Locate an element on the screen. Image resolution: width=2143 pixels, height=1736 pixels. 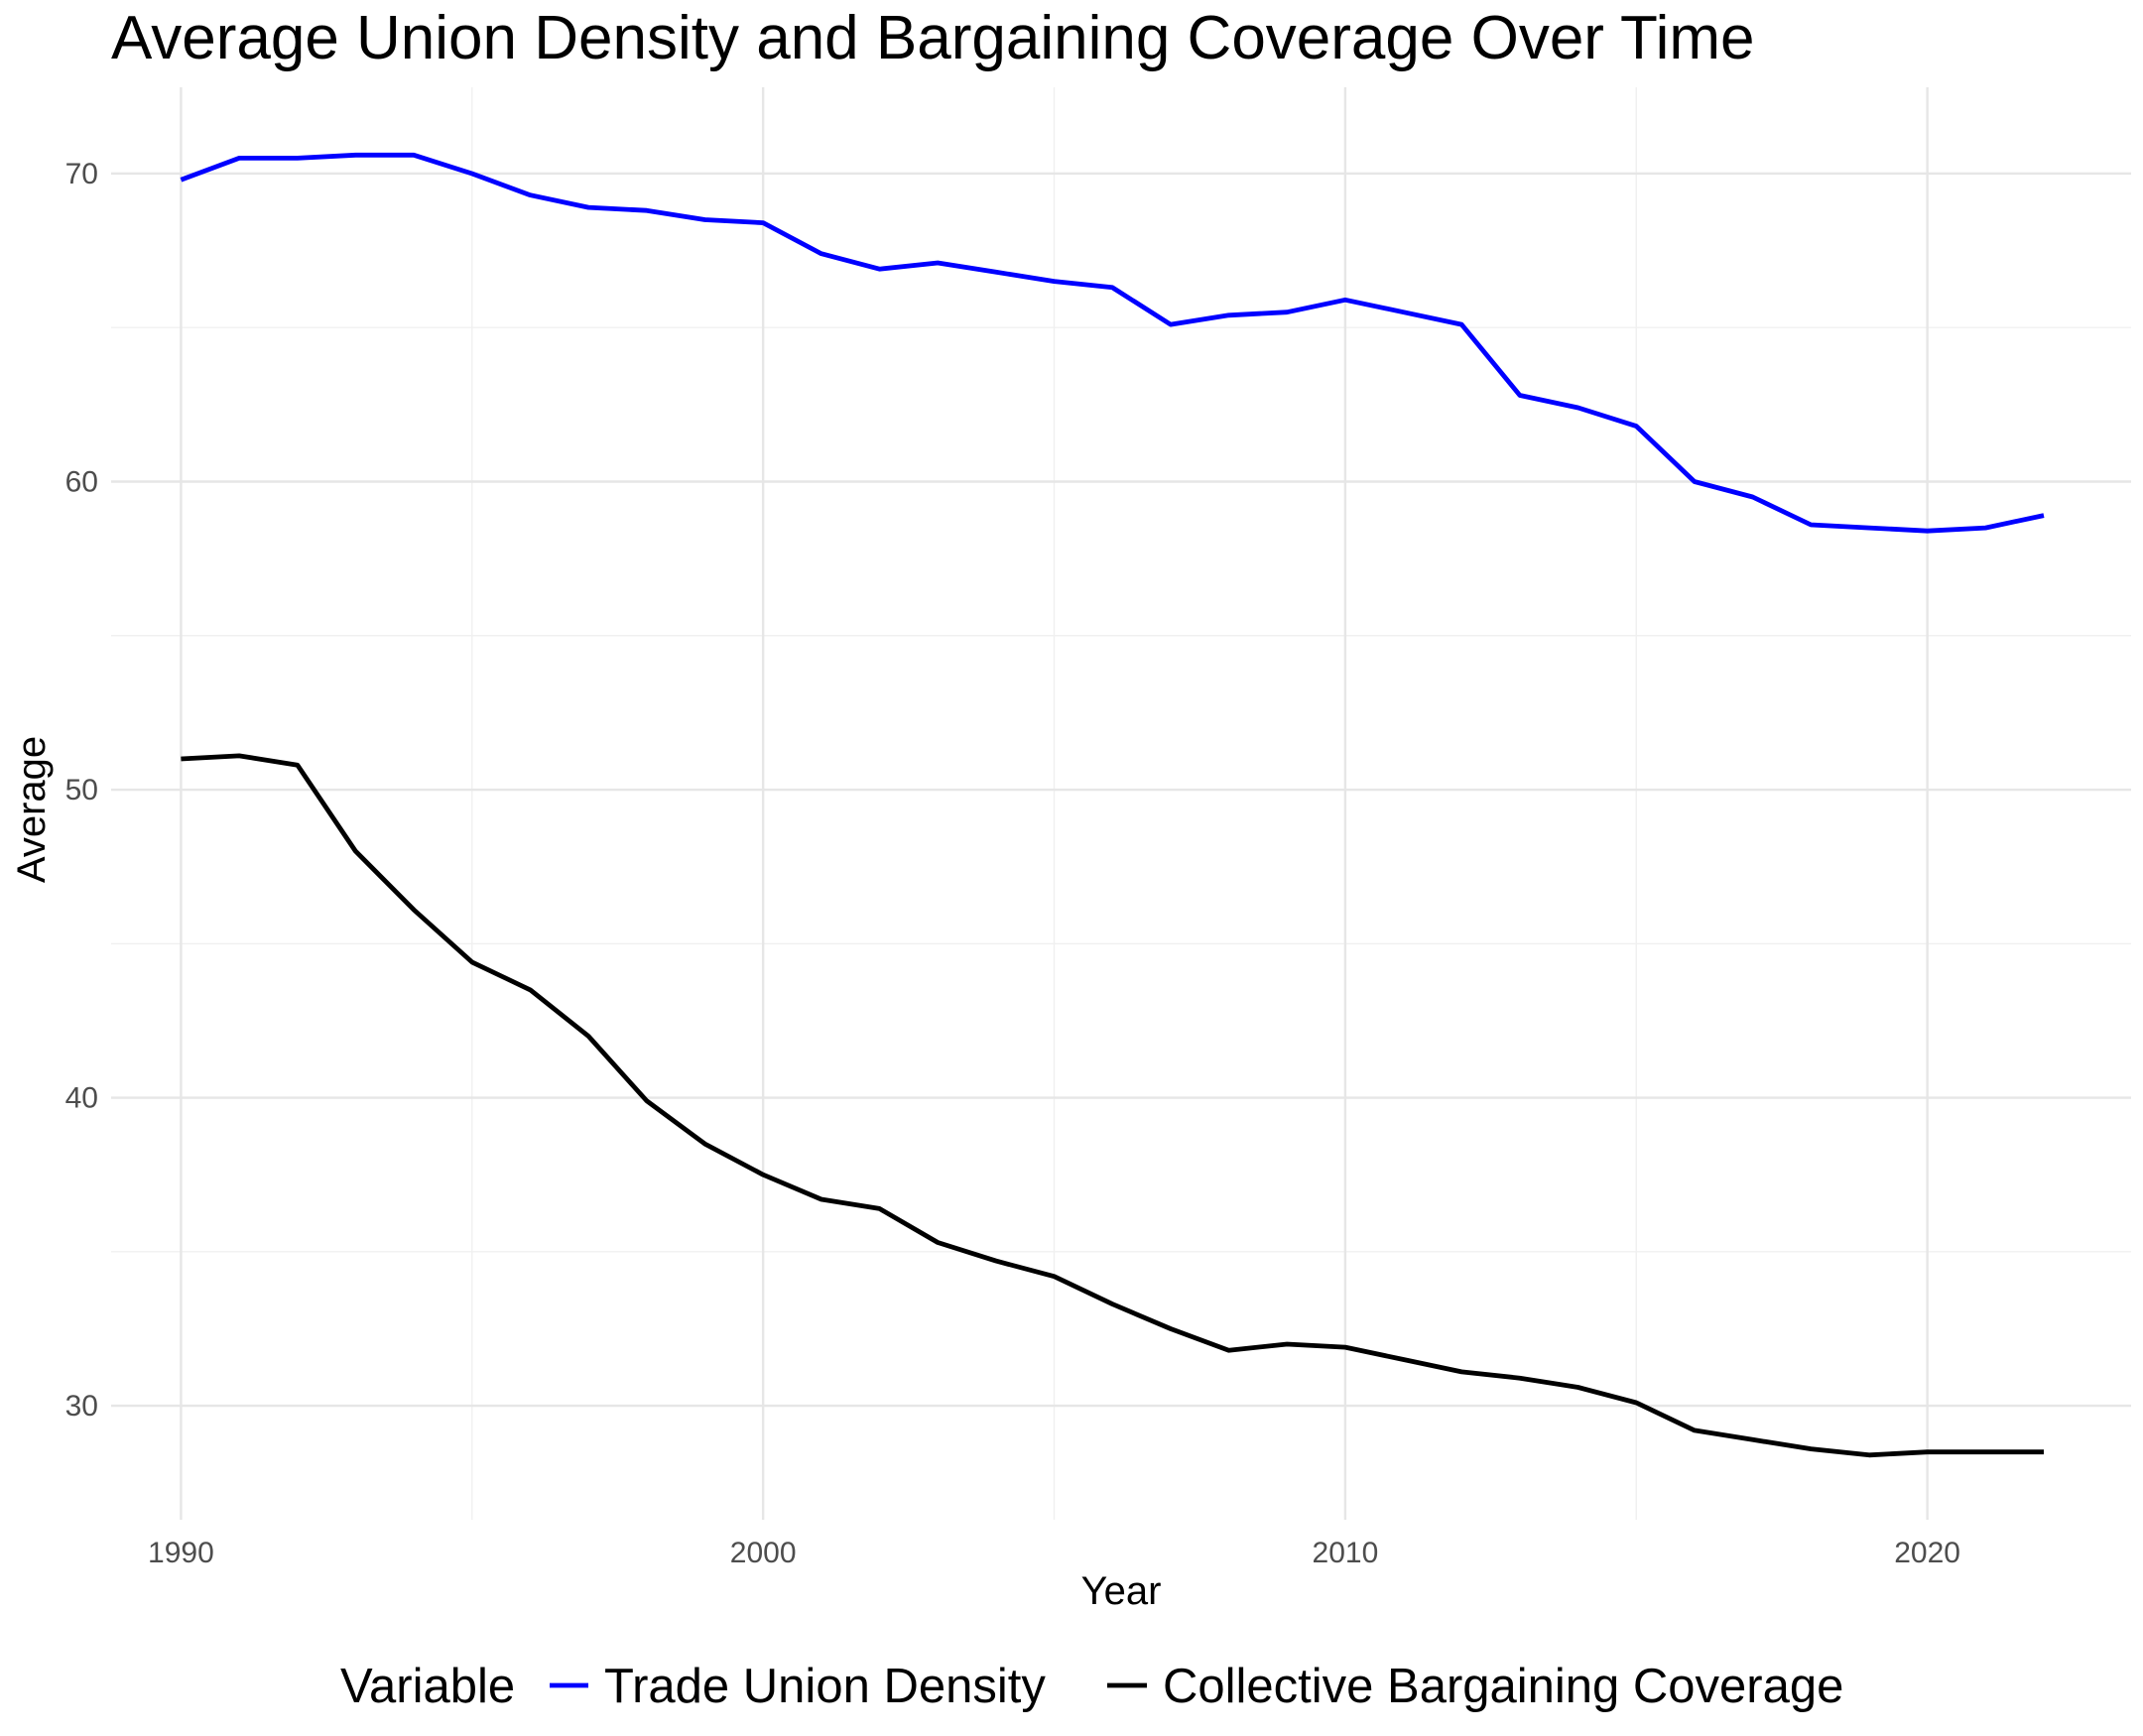
x-tick-label: 2020 is located at coordinates (1927, 1553).